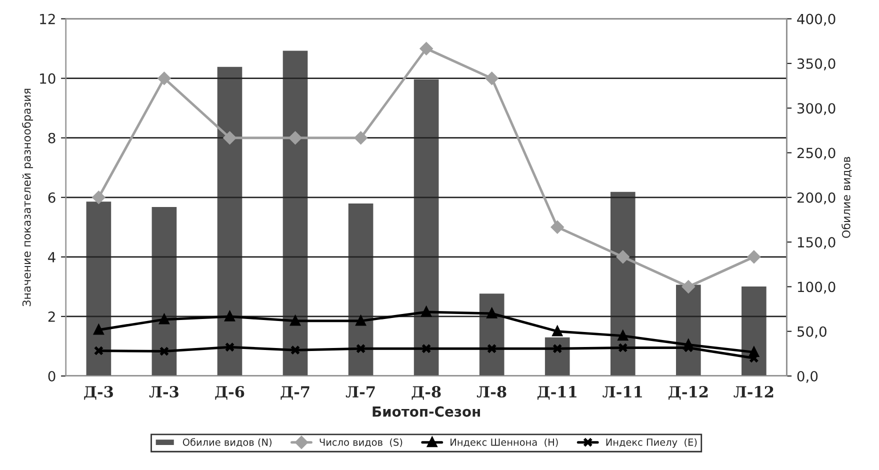  I want to click on x-tick-label: Д-11, so click(556, 393).